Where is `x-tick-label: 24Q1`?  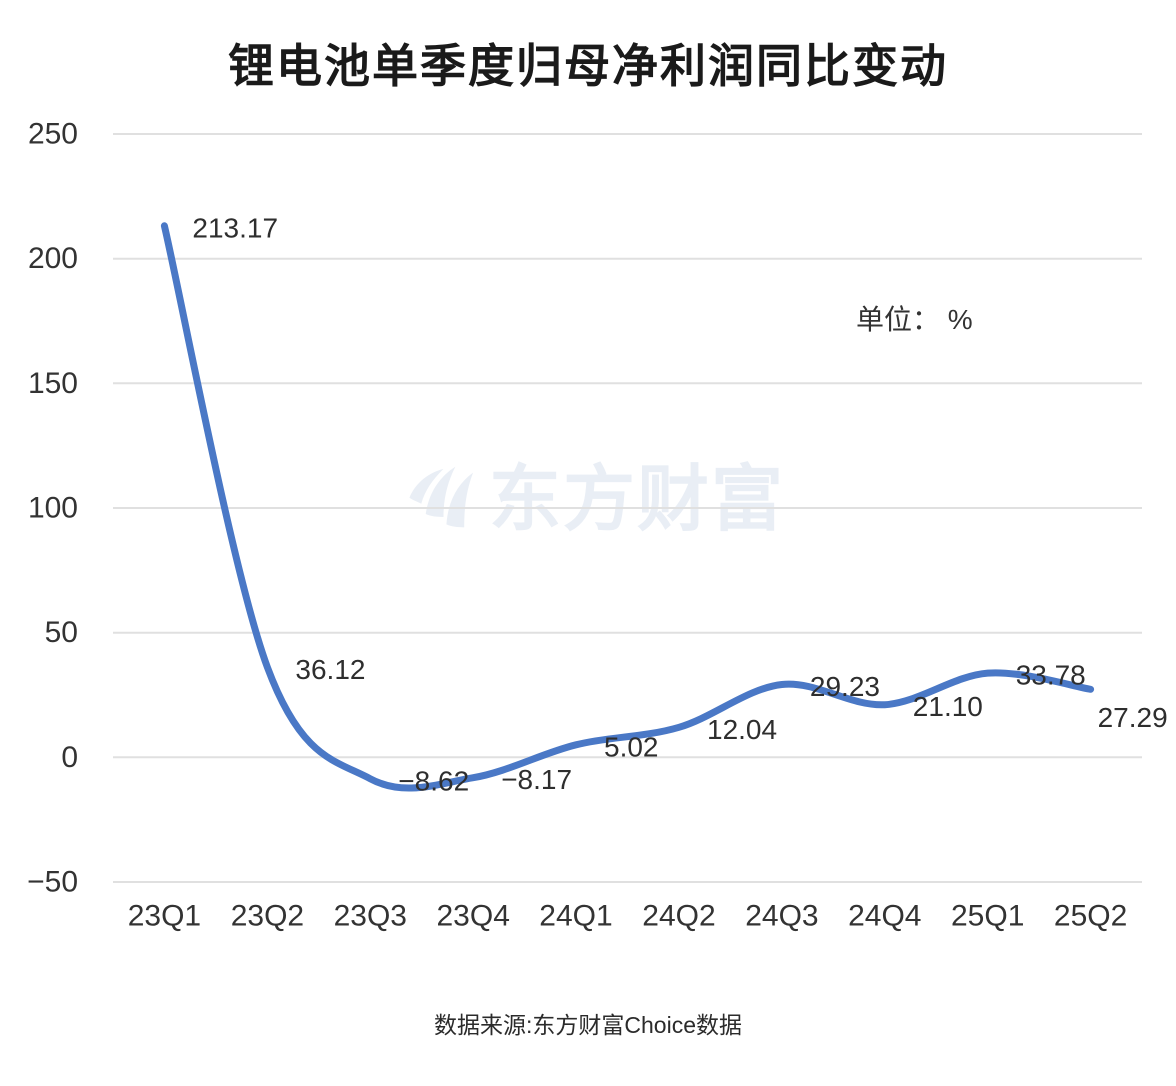
x-tick-label: 24Q1 is located at coordinates (575, 916).